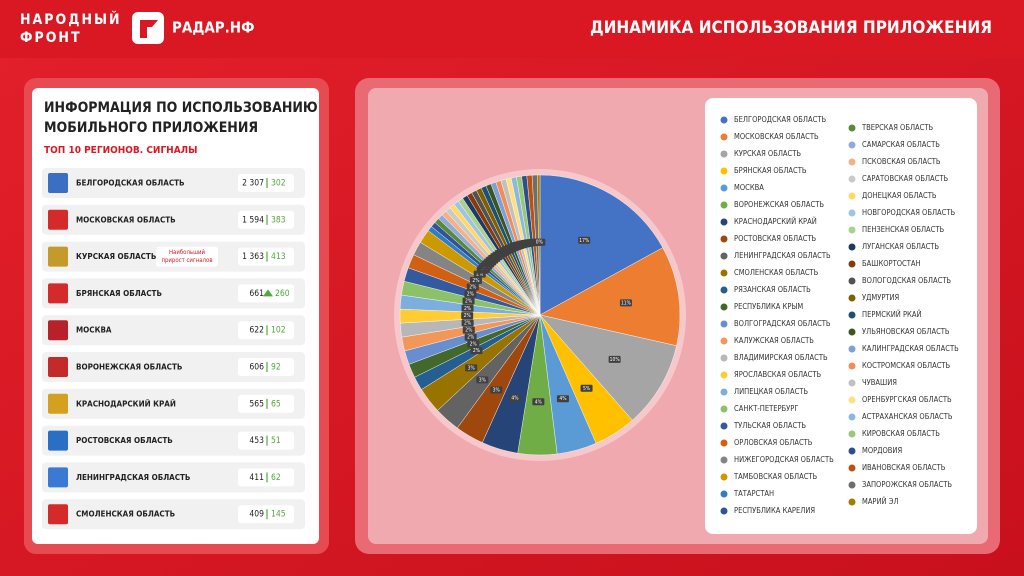 The height and width of the screenshot is (576, 1024). I want to click on region-name: БЕЛГОРОДСКАЯ ОБЛАСТЬ, so click(130, 183).